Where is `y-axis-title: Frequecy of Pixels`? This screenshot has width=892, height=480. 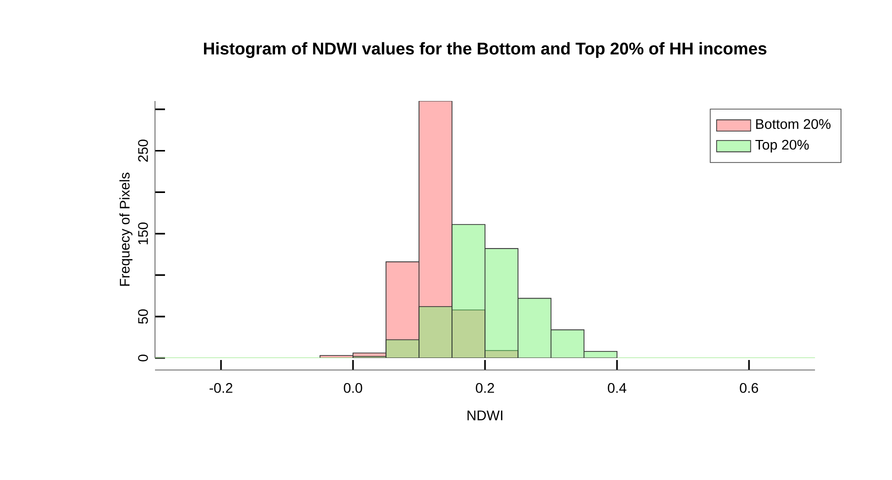 y-axis-title: Frequecy of Pixels is located at coordinates (125, 229).